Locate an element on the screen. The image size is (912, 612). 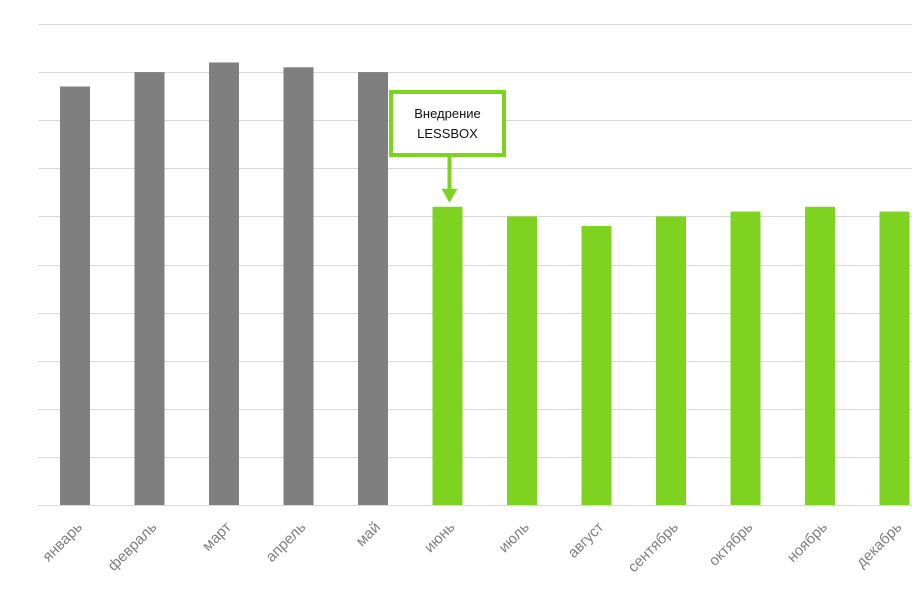
bar-май is located at coordinates (373, 288).